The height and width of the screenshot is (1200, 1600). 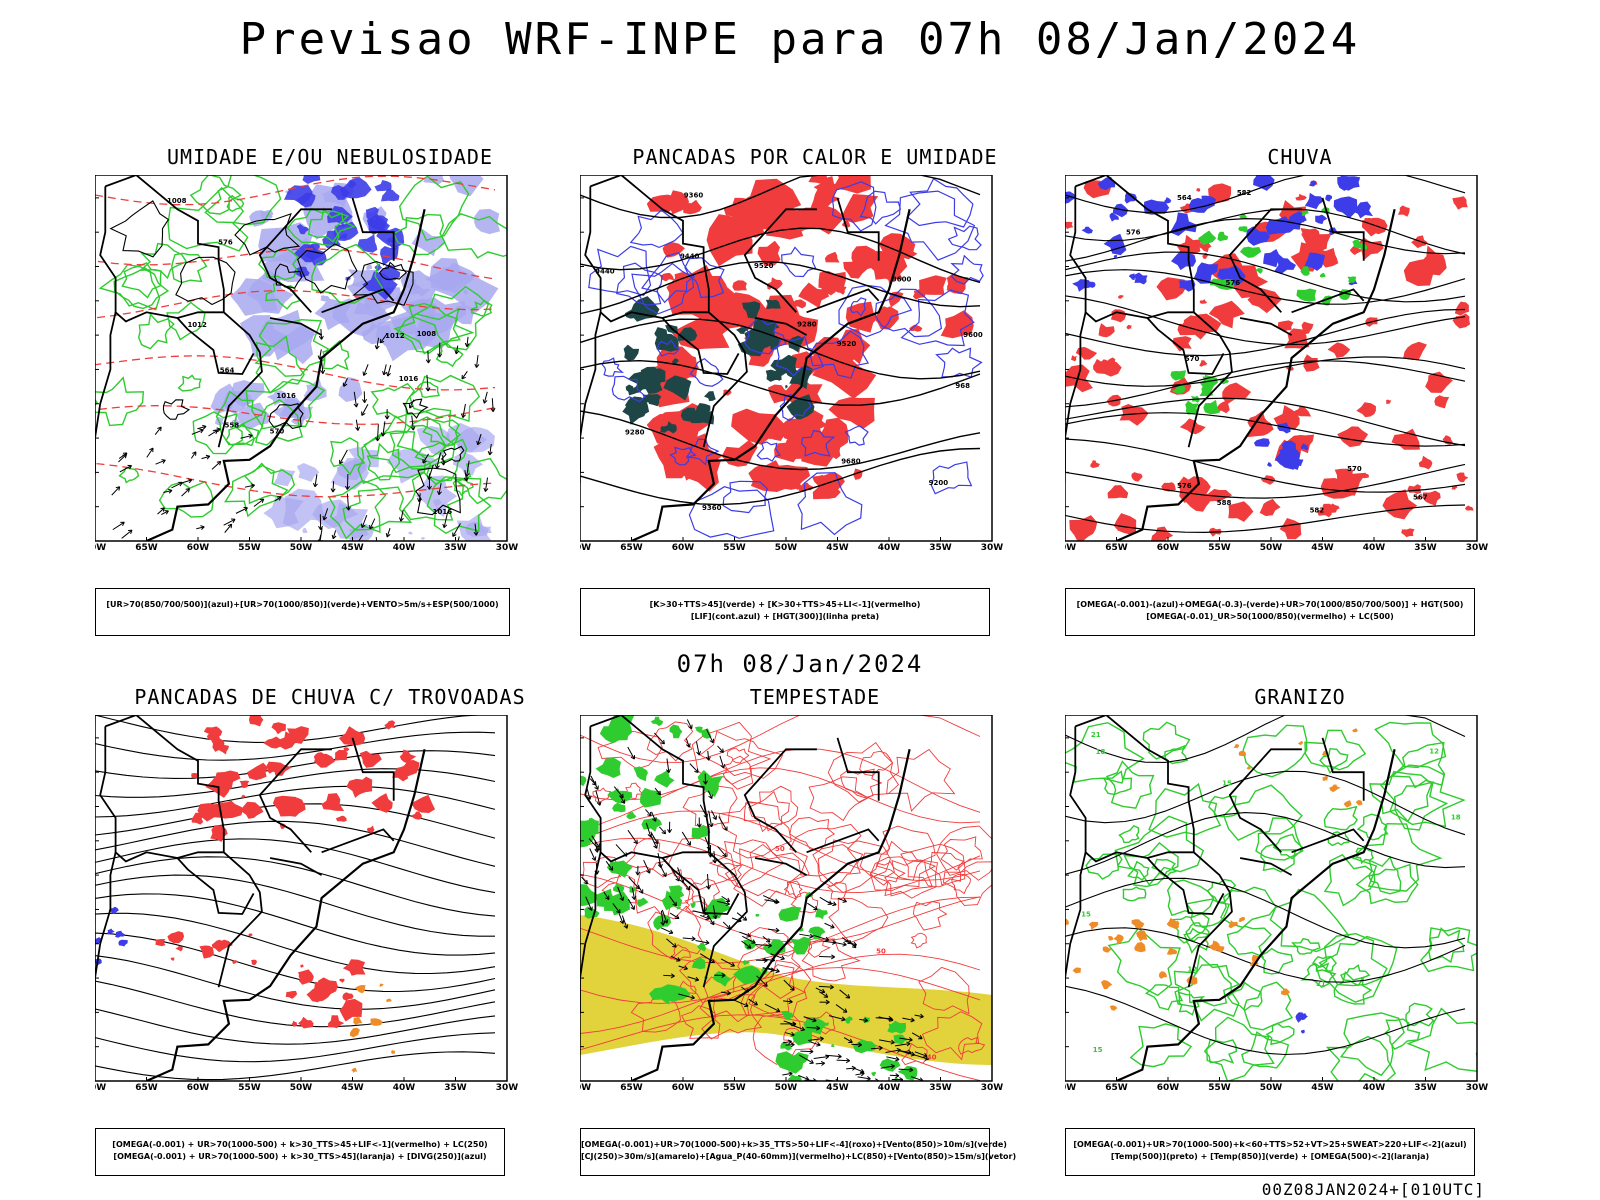 I want to click on lon-tick-label: 60W, so click(x=1168, y=548).